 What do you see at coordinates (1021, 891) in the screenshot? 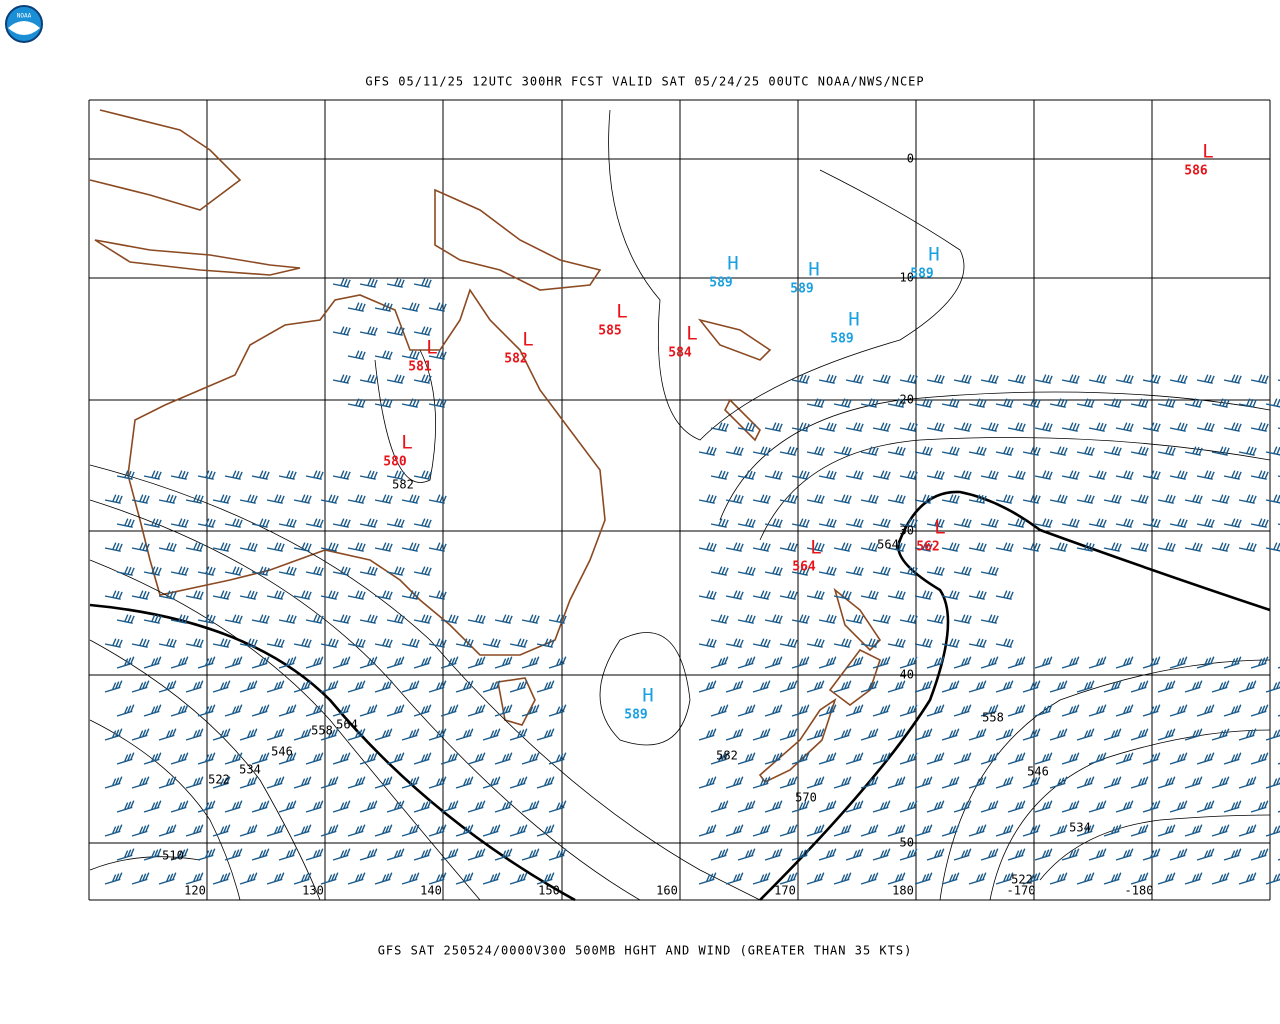
I see `lon-label: -170` at bounding box center [1021, 891].